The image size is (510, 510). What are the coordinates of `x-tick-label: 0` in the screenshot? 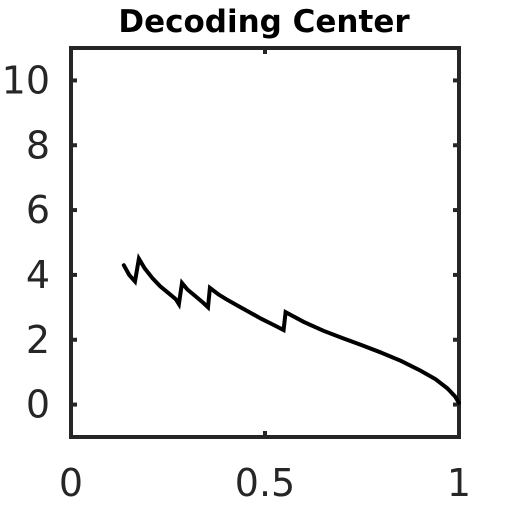 It's located at (71, 483).